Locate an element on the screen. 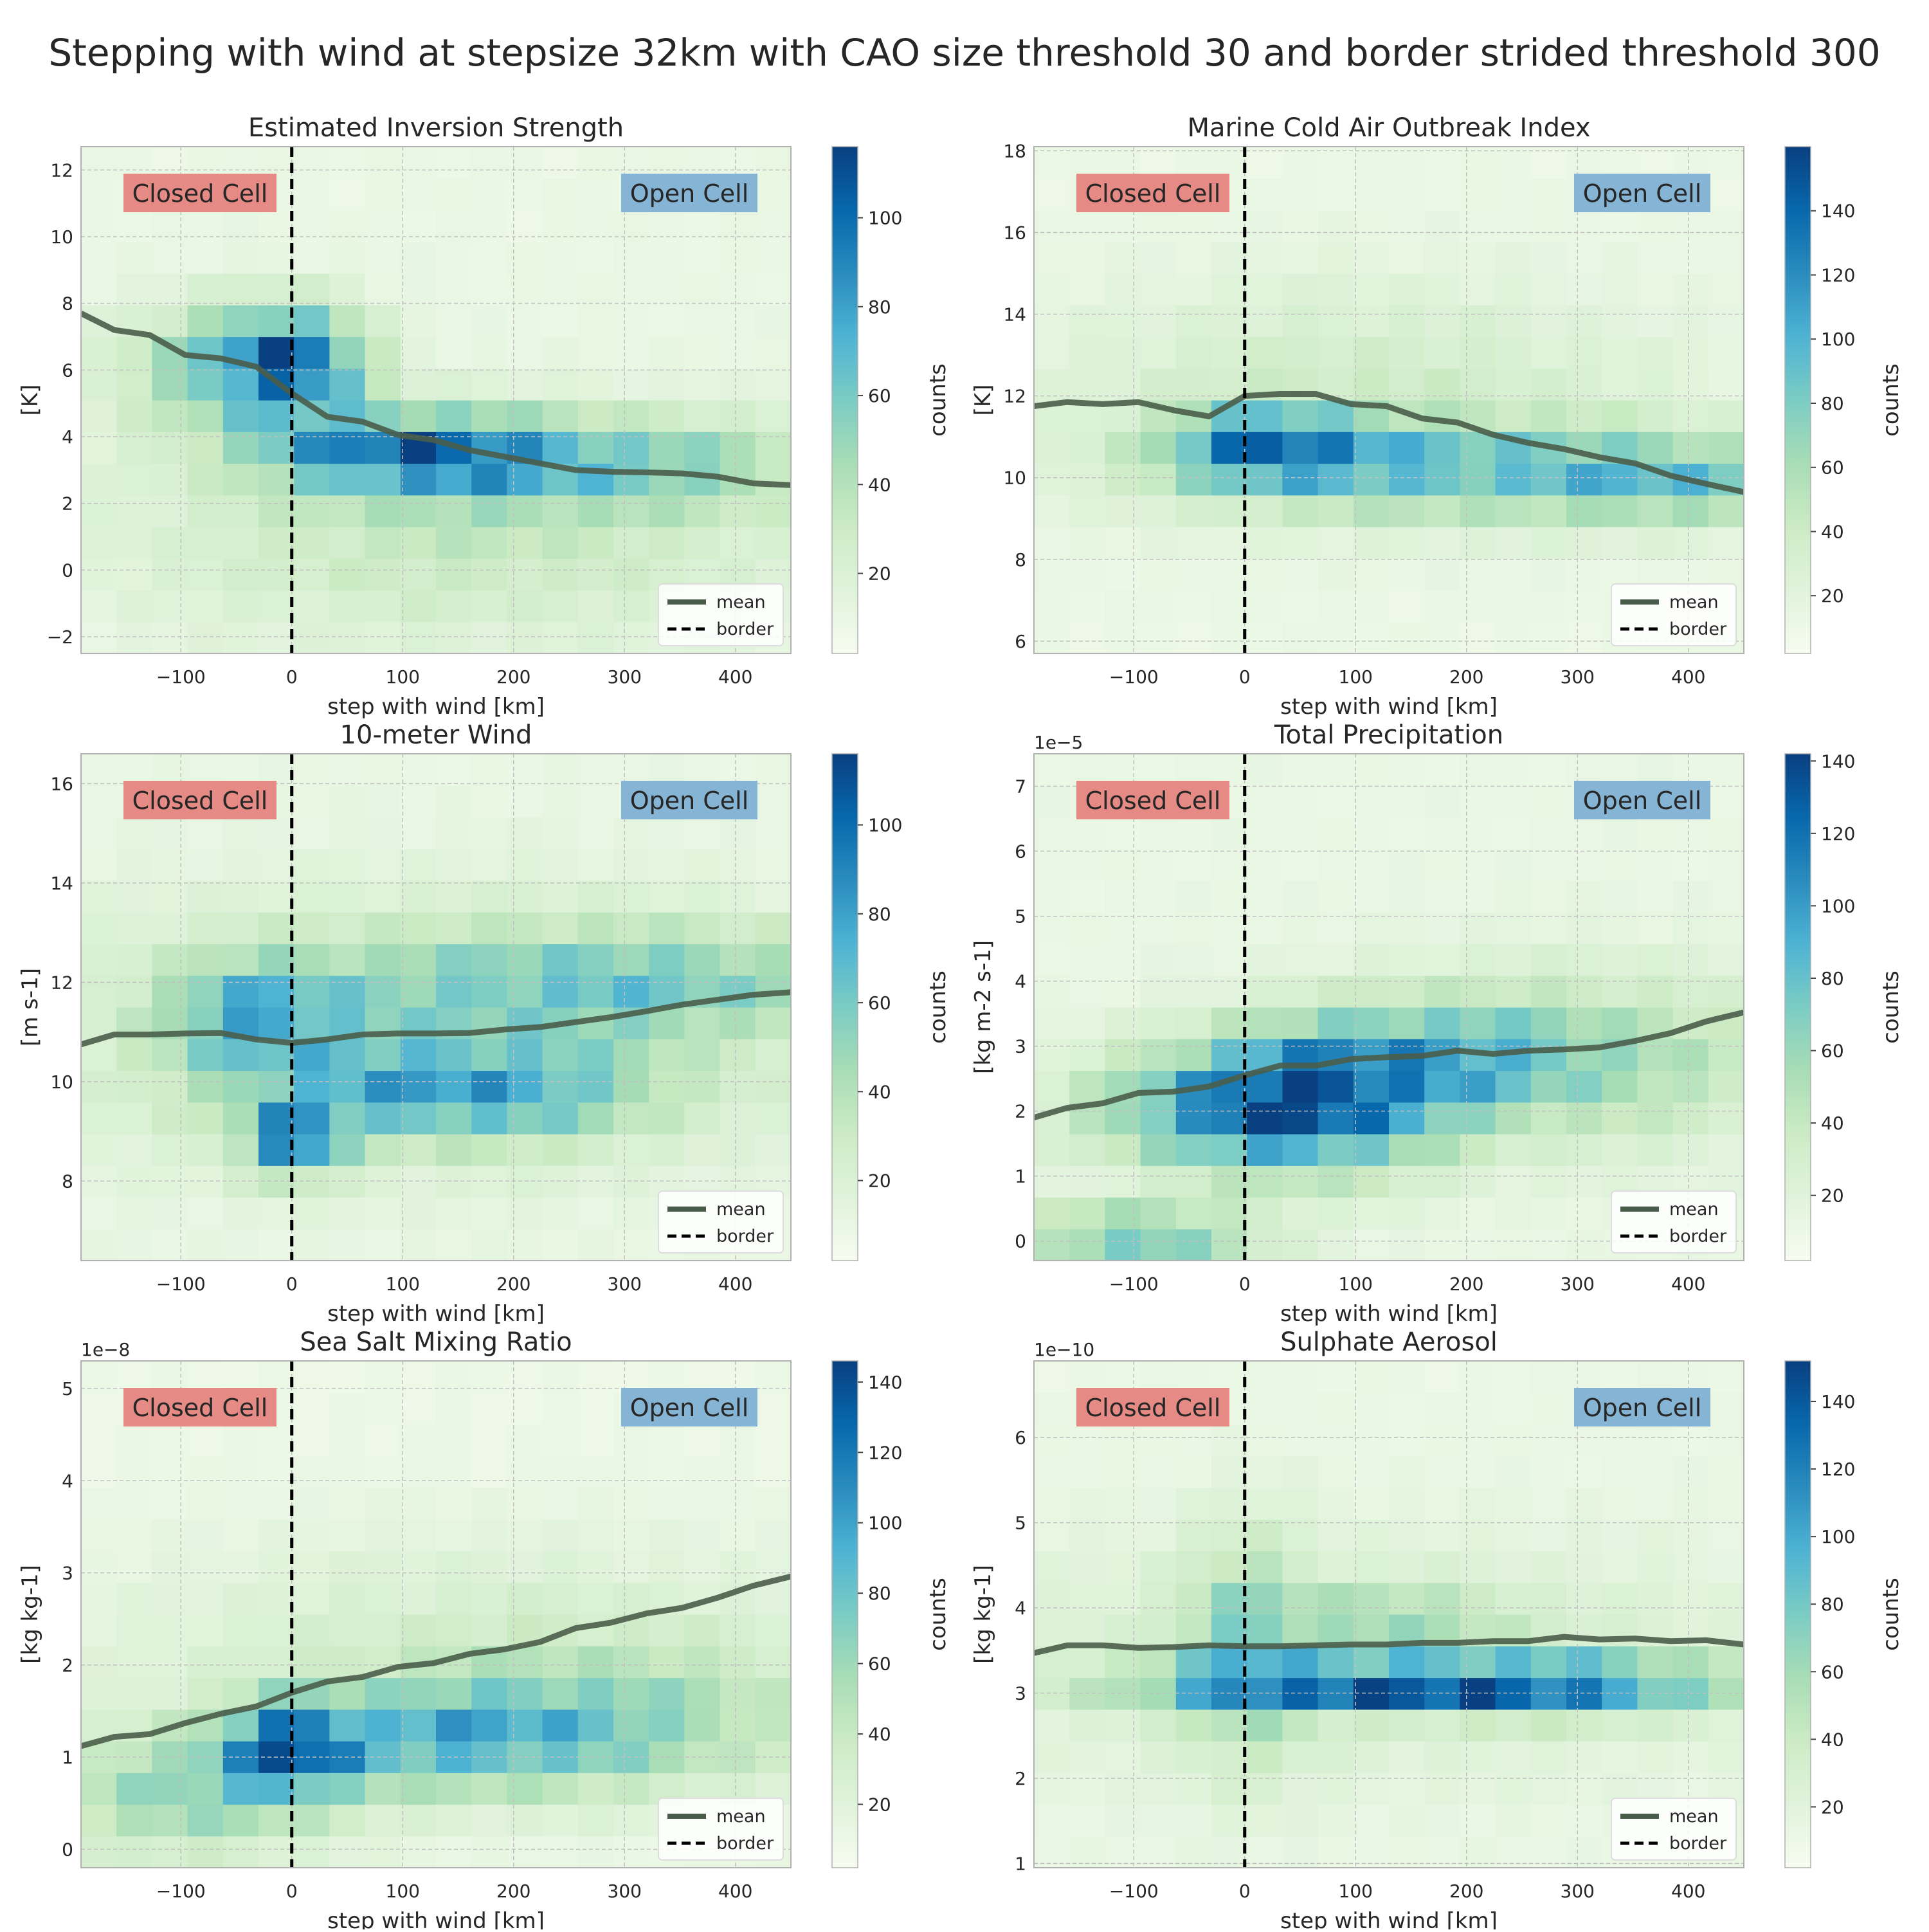  x-tick-label: 400 is located at coordinates (1688, 1284).